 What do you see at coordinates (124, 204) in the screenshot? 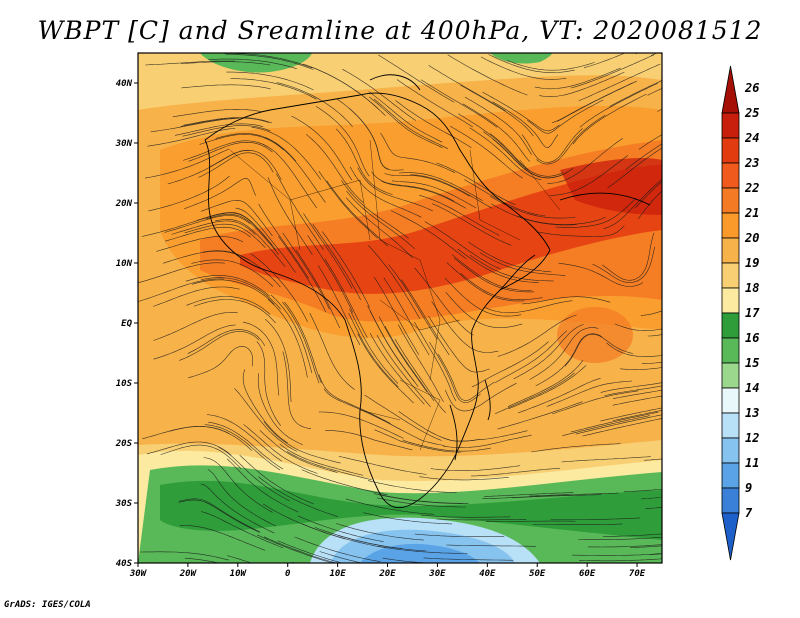
I see `lat-tick-label: 20N` at bounding box center [124, 204].